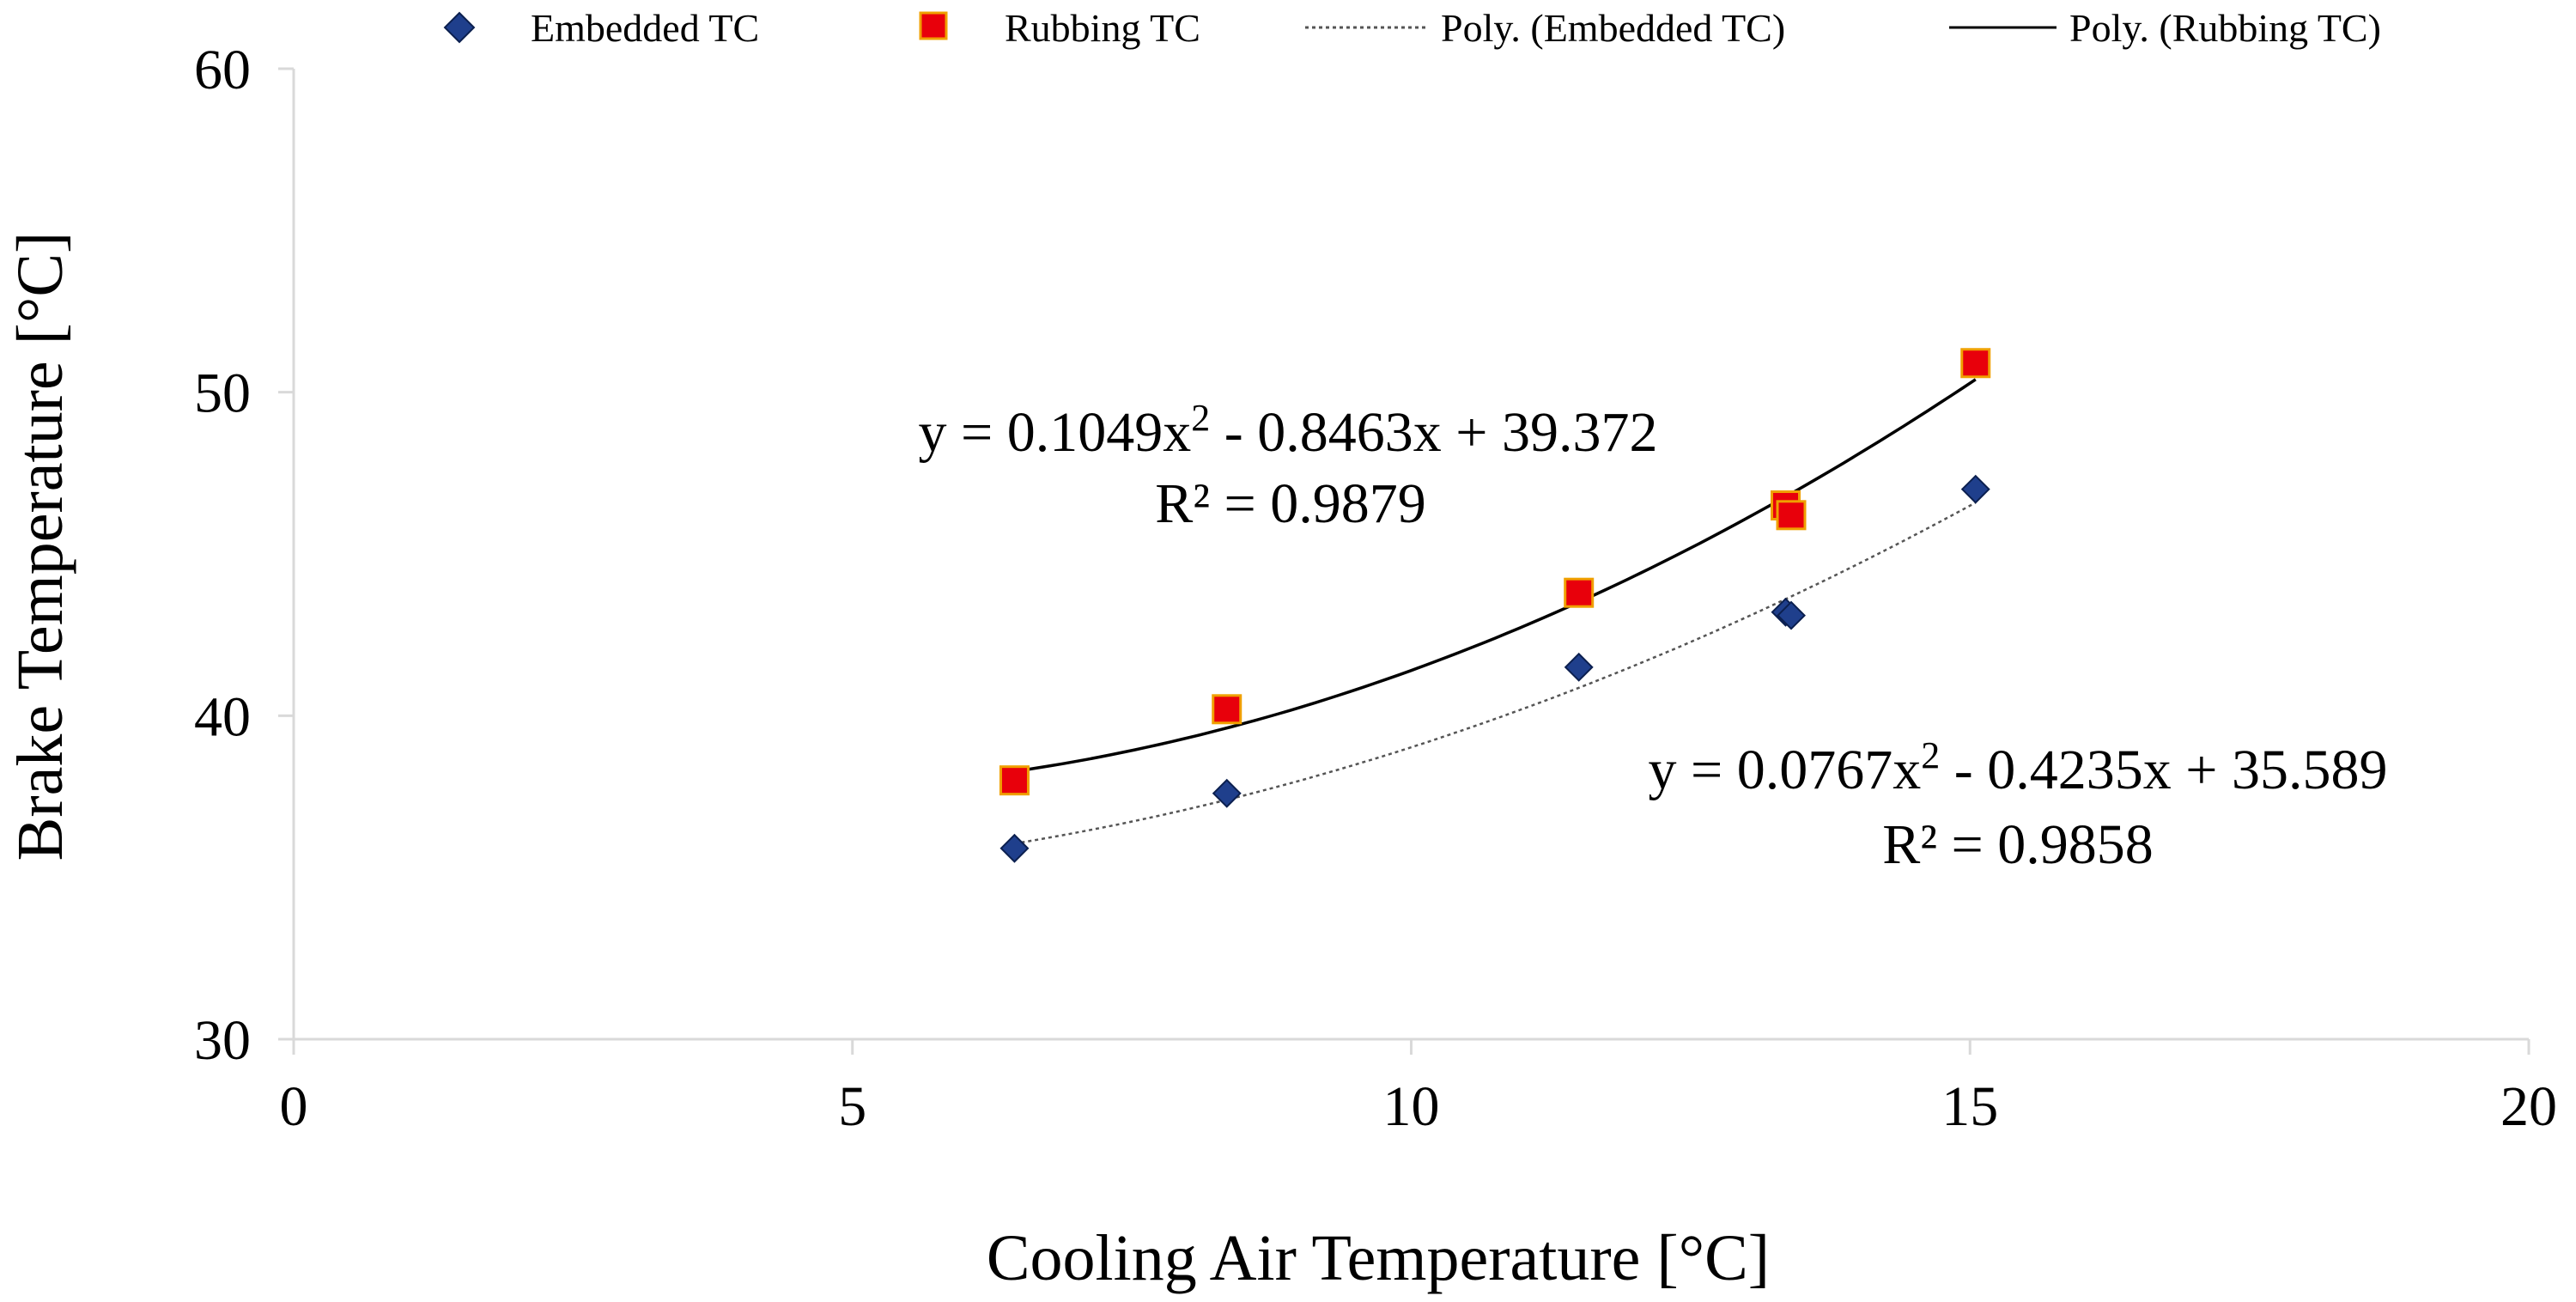  What do you see at coordinates (40, 546) in the screenshot?
I see `y-axis-title: Brake Temperature [°C]` at bounding box center [40, 546].